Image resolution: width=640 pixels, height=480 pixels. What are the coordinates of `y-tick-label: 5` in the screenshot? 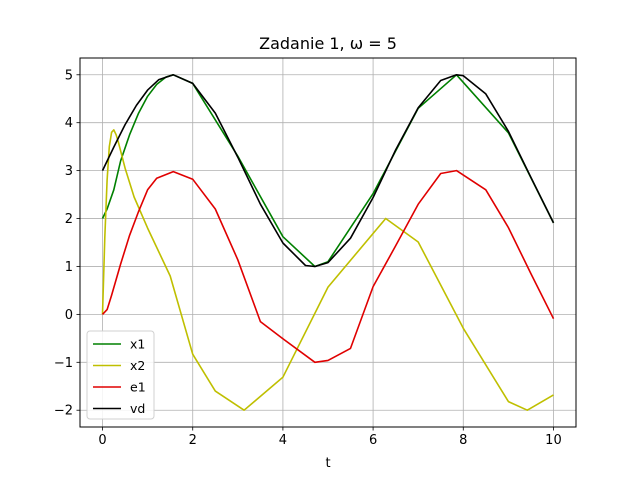 It's located at (69, 75).